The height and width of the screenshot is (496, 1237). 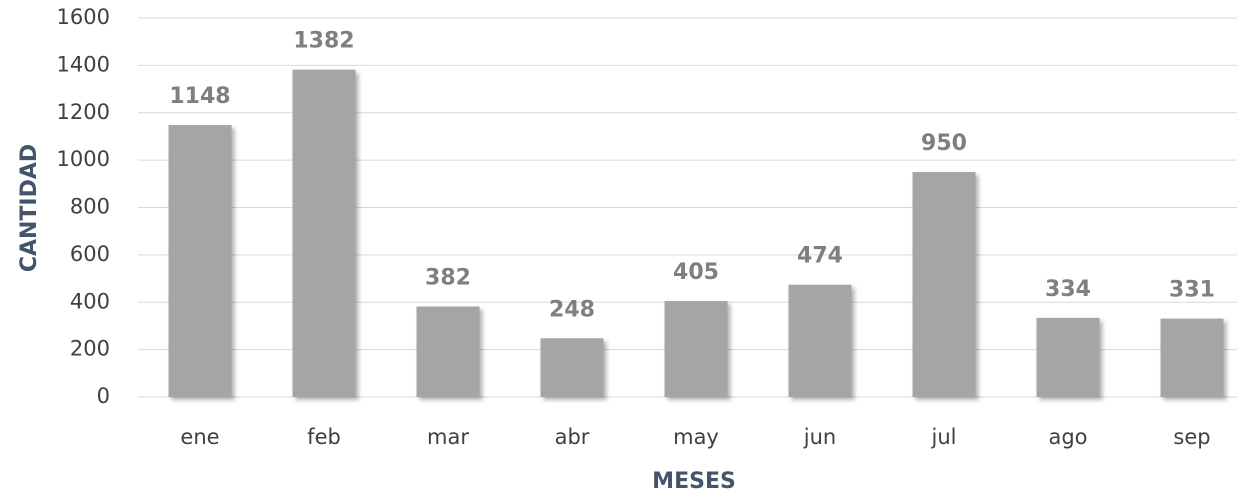 I want to click on value-label: 1382, so click(x=323, y=41).